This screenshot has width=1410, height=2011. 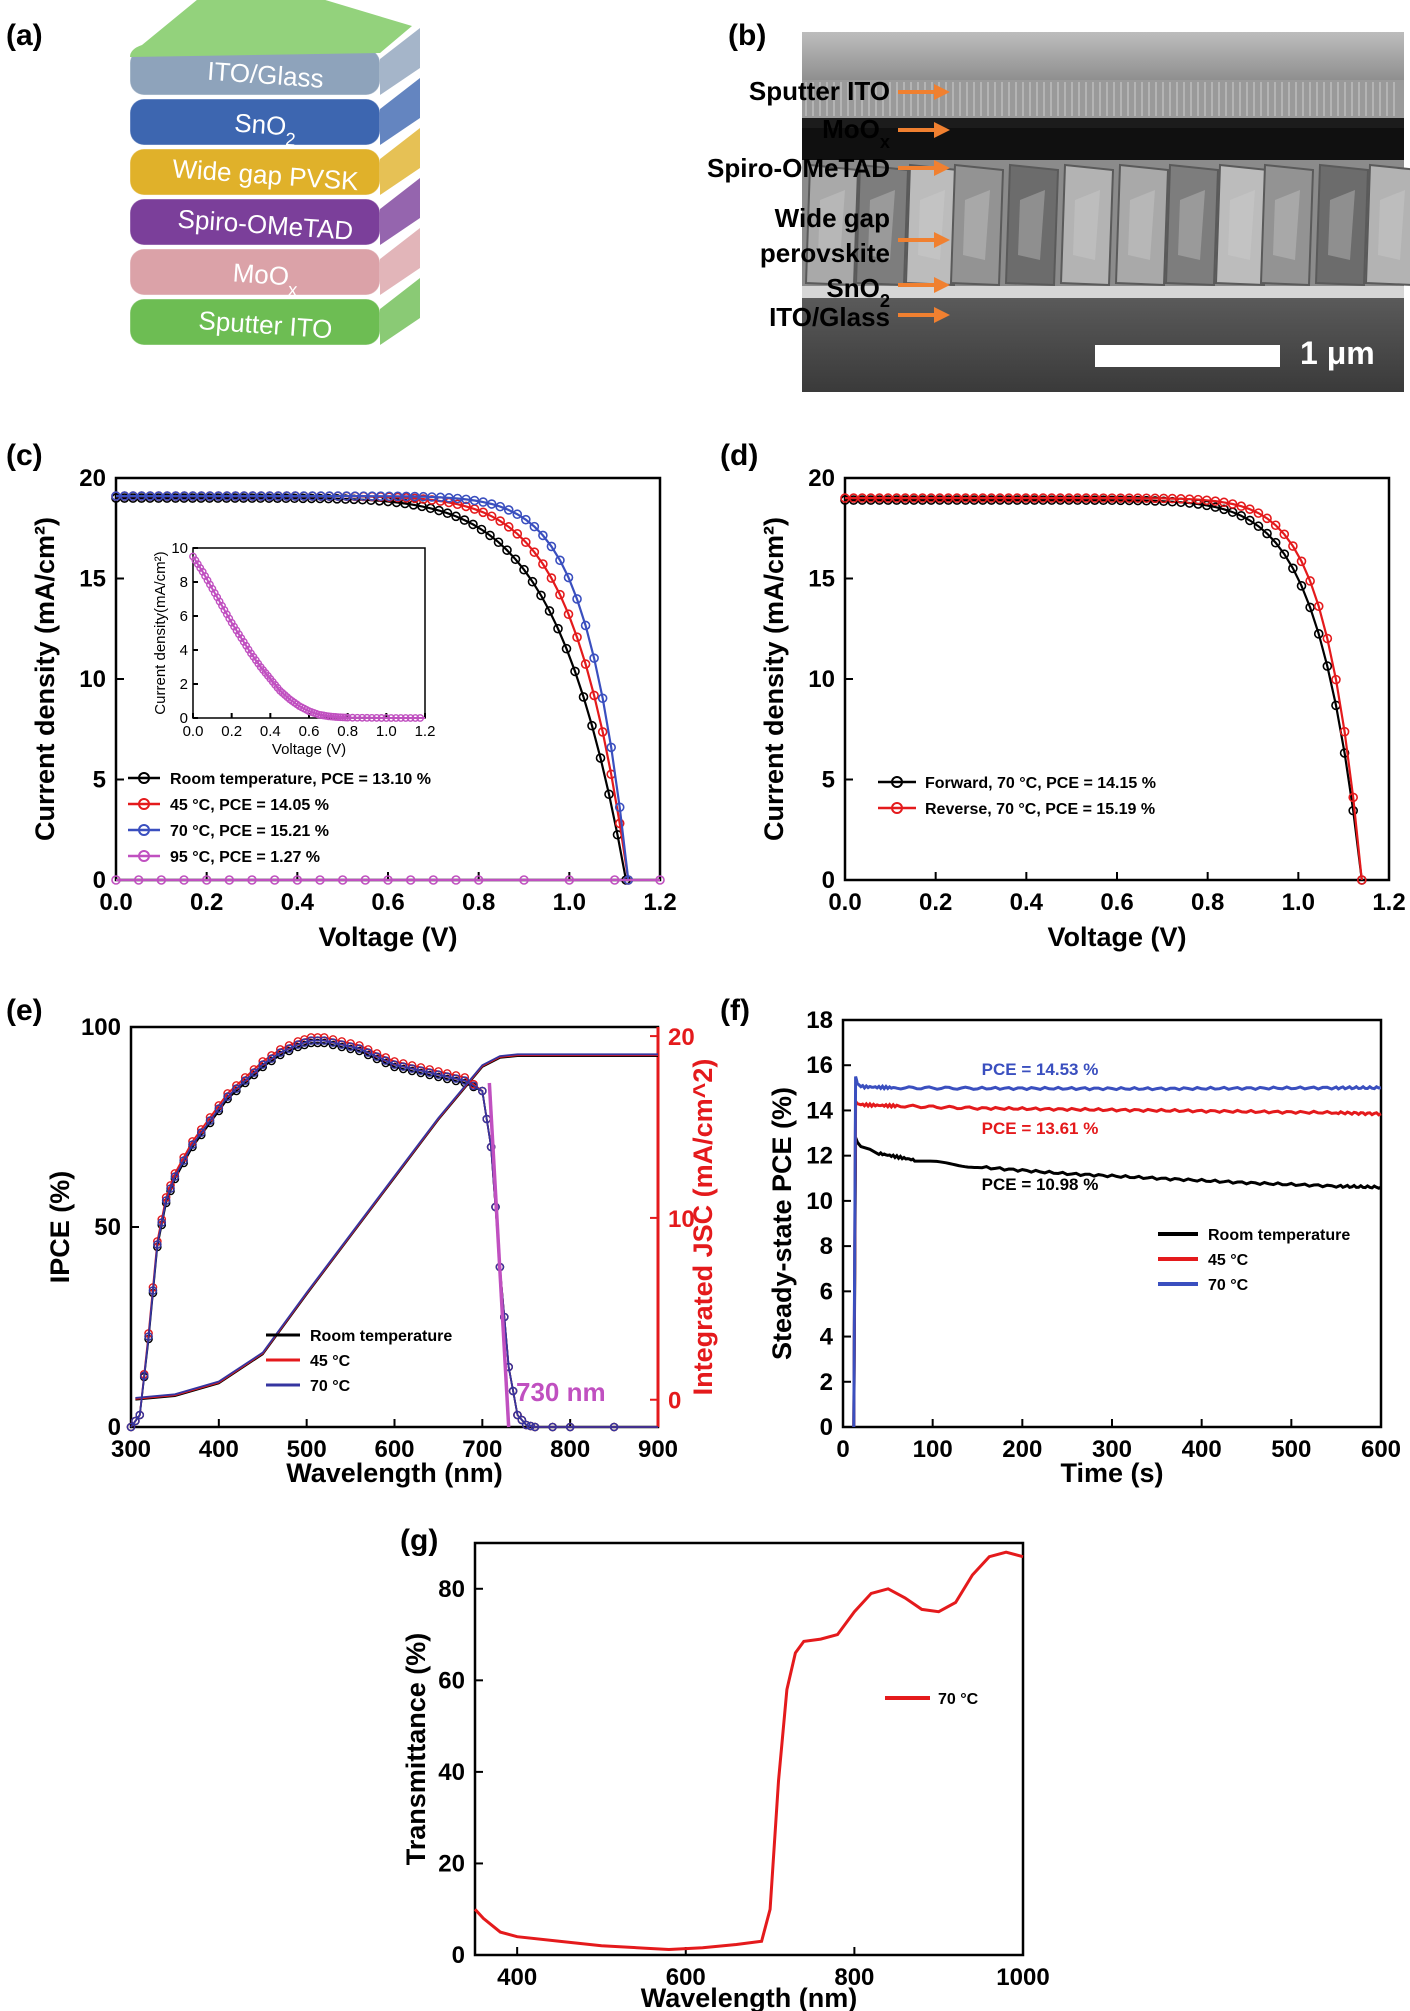 What do you see at coordinates (819, 1110) in the screenshot?
I see `y-tick-label: 14` at bounding box center [819, 1110].